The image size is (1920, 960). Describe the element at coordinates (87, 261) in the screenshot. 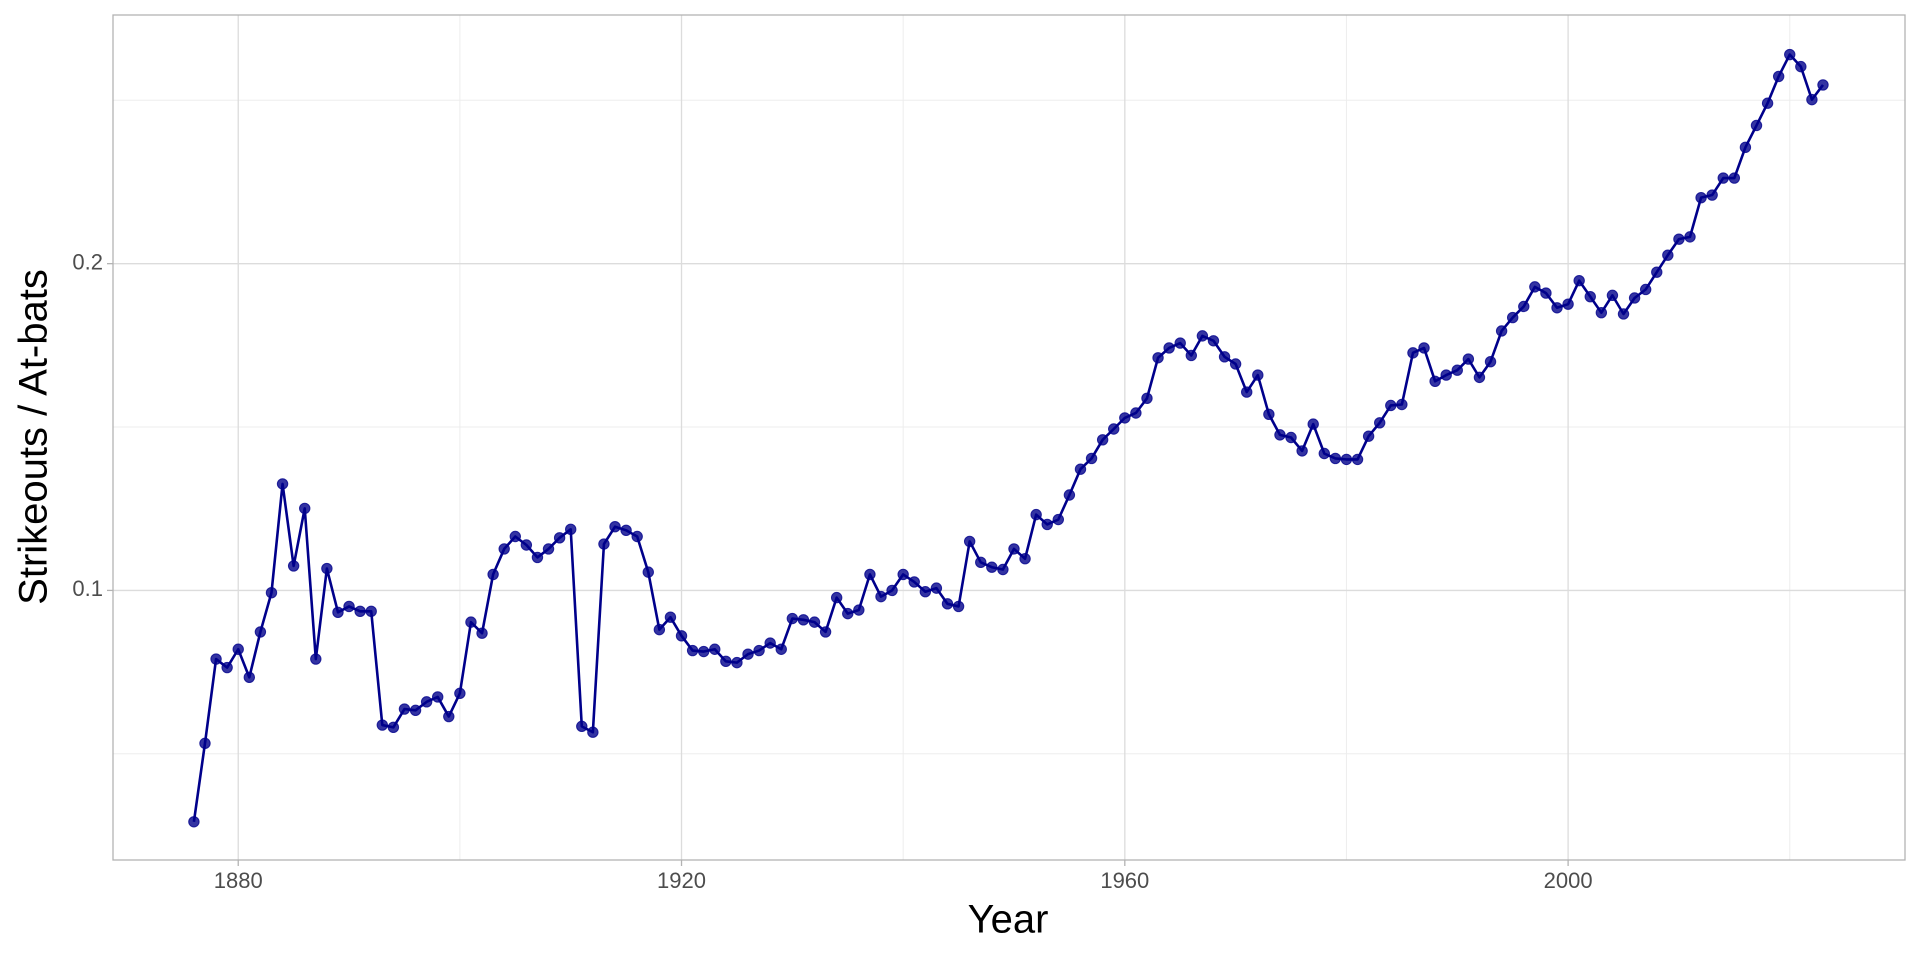

I see `y-tick-label: 0.2` at that location.